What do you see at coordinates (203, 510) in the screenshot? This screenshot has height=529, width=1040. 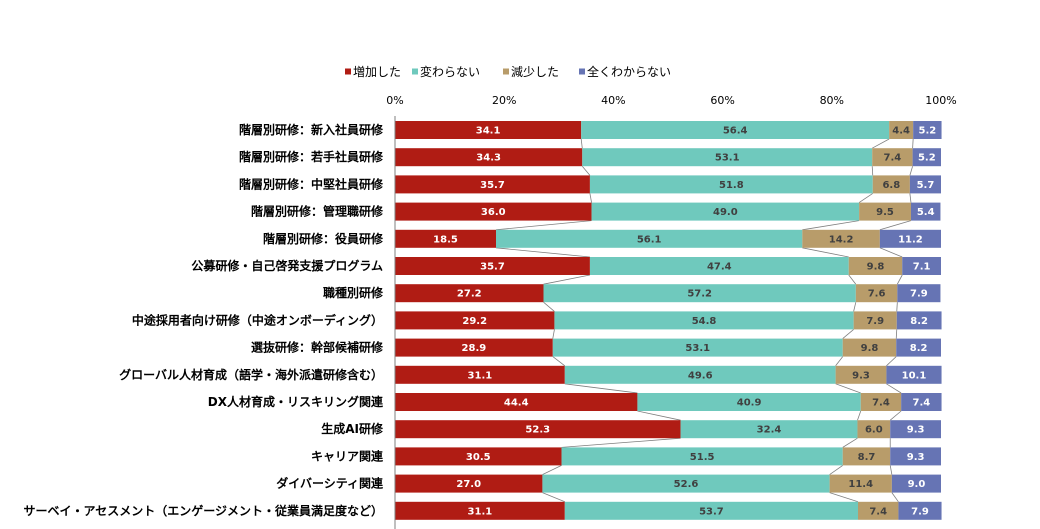 I see `category-label: サーベイ・アセスメント（エンゲージメント・従業員満足度など）` at bounding box center [203, 510].